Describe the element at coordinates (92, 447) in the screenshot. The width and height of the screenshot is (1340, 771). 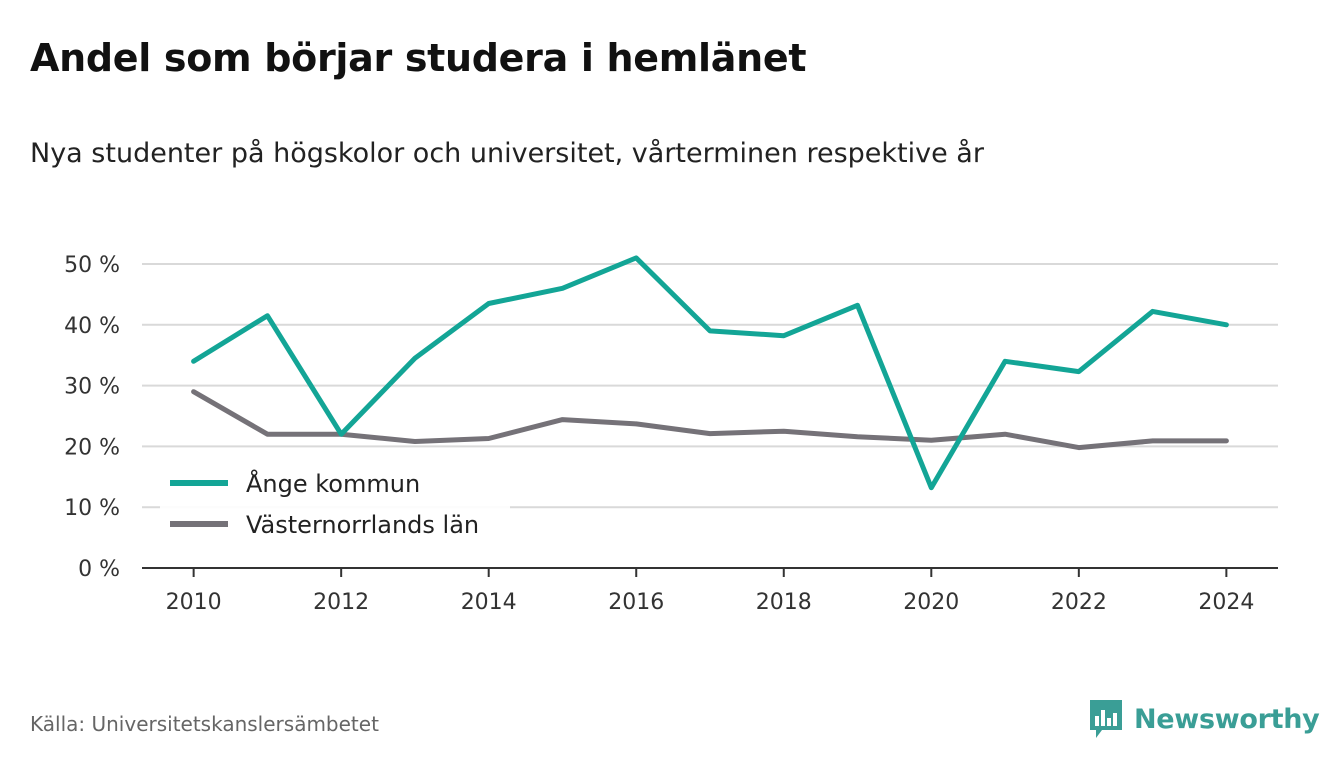
I see `y-tick-label: 20 %` at that location.